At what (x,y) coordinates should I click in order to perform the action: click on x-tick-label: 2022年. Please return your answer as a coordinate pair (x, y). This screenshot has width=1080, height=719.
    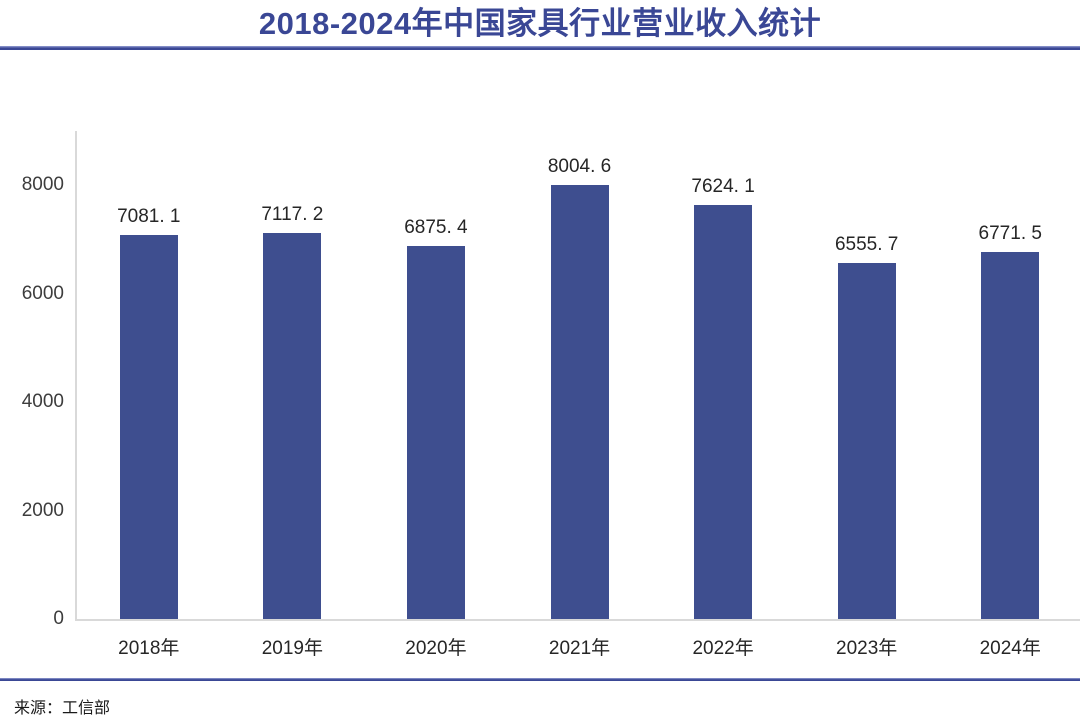
    Looking at the image, I should click on (723, 648).